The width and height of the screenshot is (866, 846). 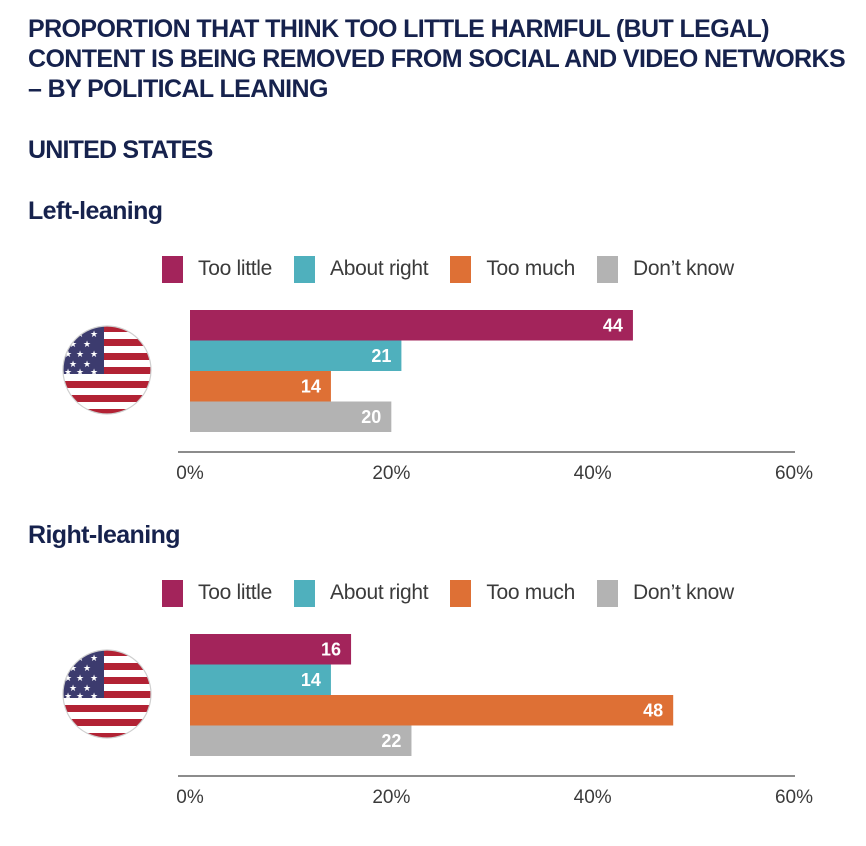 I want to click on panel-title-left-leaning: Left-leaning, so click(x=95, y=211).